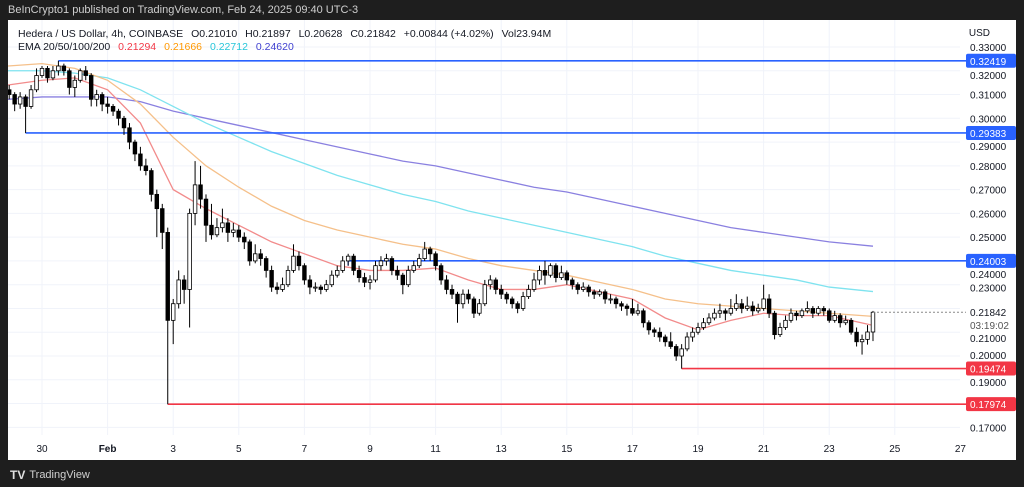 The image size is (1024, 487). What do you see at coordinates (64, 47) in the screenshot?
I see `ema-label: EMA 20/50/100/200` at bounding box center [64, 47].